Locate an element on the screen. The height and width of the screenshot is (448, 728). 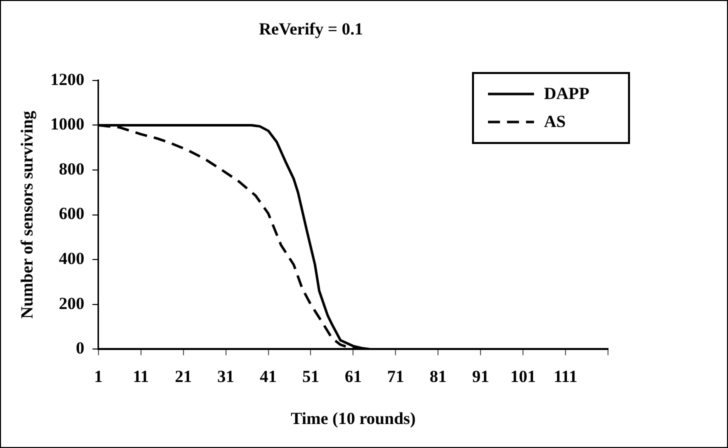
x-tick-label: 81 is located at coordinates (438, 376).